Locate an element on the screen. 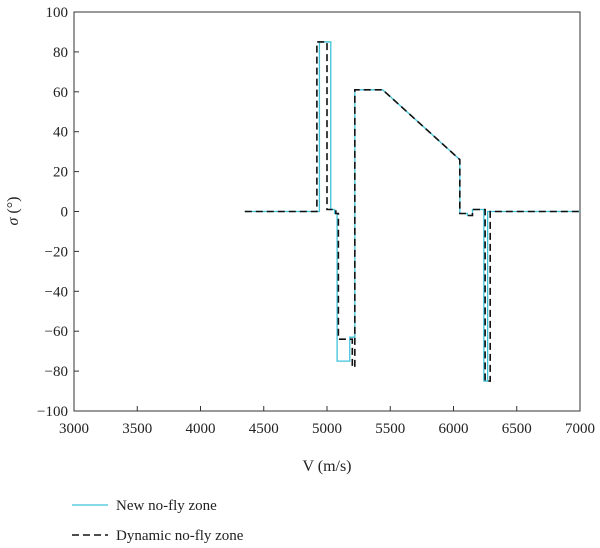  legend-item-new-no-fly-zone: New no-fly zone is located at coordinates (144, 506).